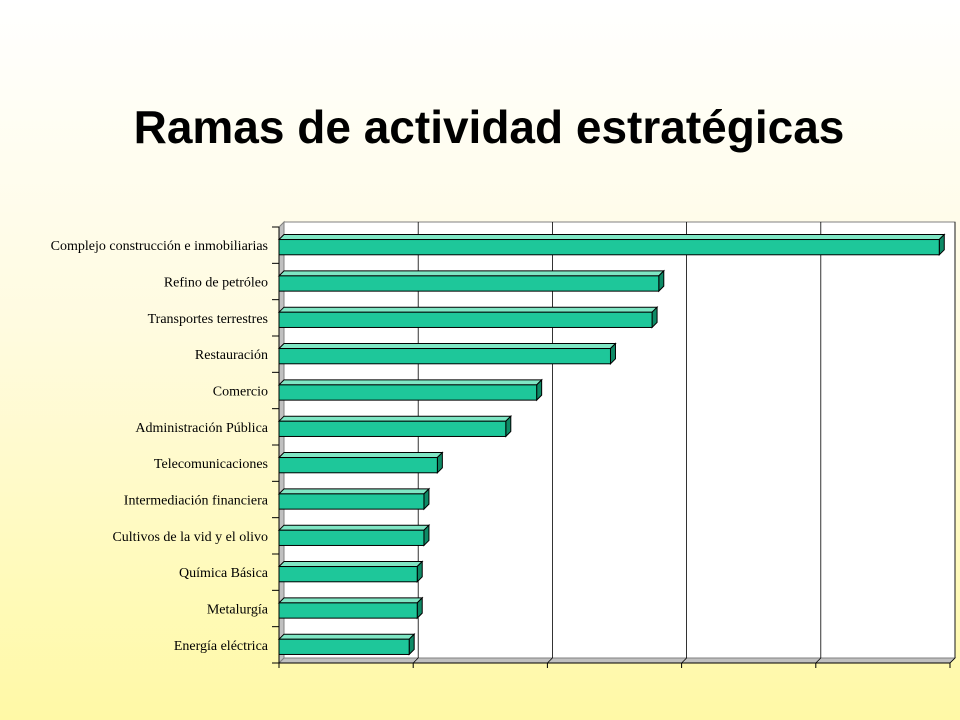 This screenshot has height=720, width=960. What do you see at coordinates (238, 610) in the screenshot?
I see `category-label: Metalurgía` at bounding box center [238, 610].